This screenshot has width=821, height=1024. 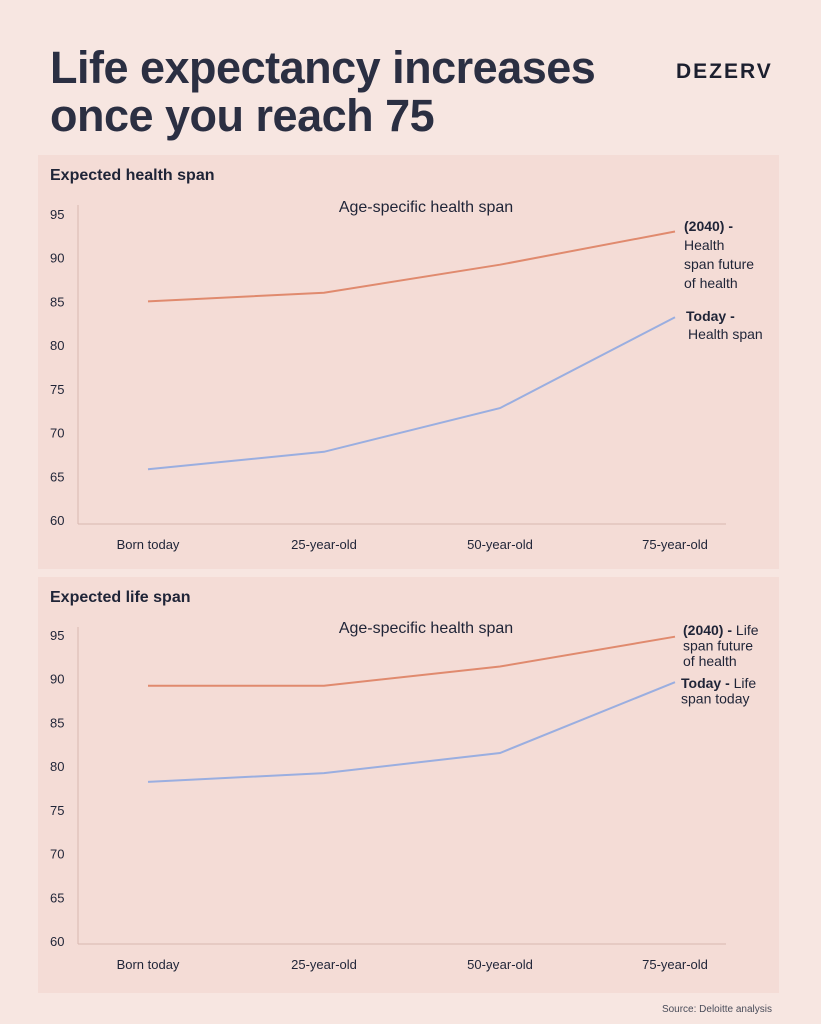 What do you see at coordinates (724, 325) in the screenshot?
I see `series-label-today: Today -Health span` at bounding box center [724, 325].